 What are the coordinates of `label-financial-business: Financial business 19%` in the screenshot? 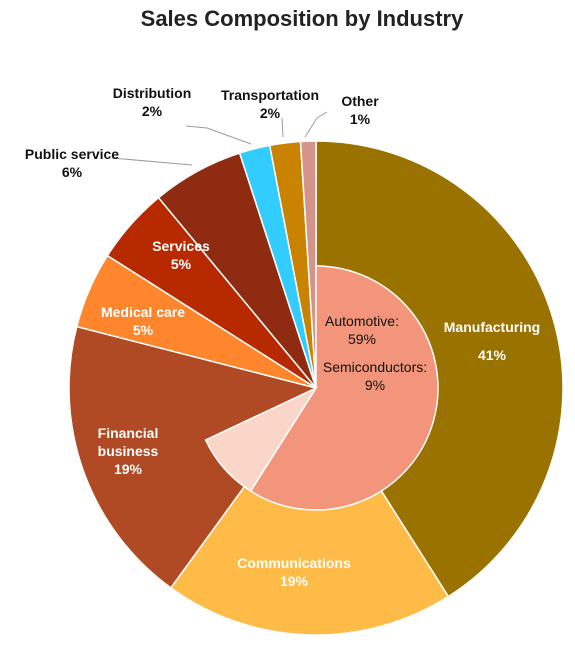 It's located at (128, 451).